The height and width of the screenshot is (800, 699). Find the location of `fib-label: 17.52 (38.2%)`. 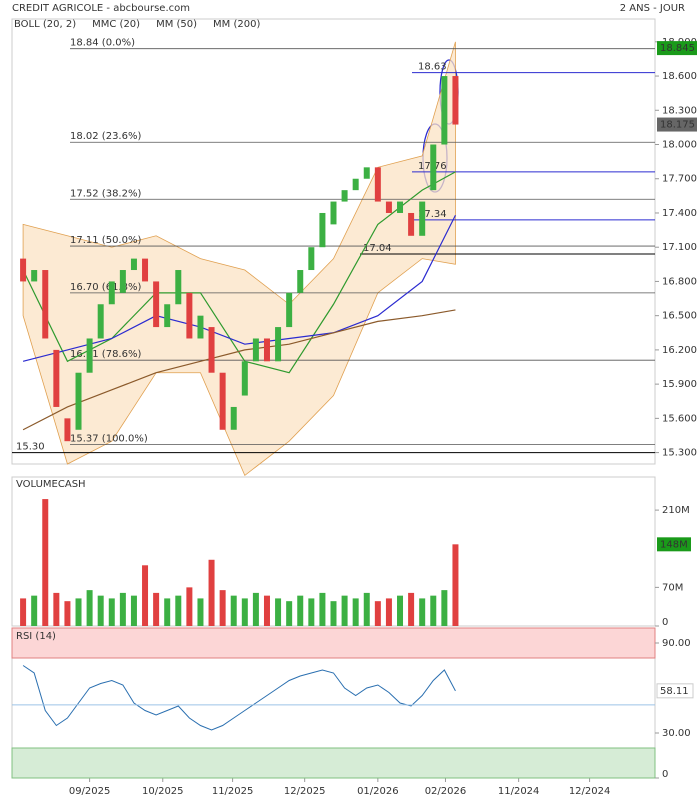

fib-label: 17.52 (38.2%) is located at coordinates (105, 193).